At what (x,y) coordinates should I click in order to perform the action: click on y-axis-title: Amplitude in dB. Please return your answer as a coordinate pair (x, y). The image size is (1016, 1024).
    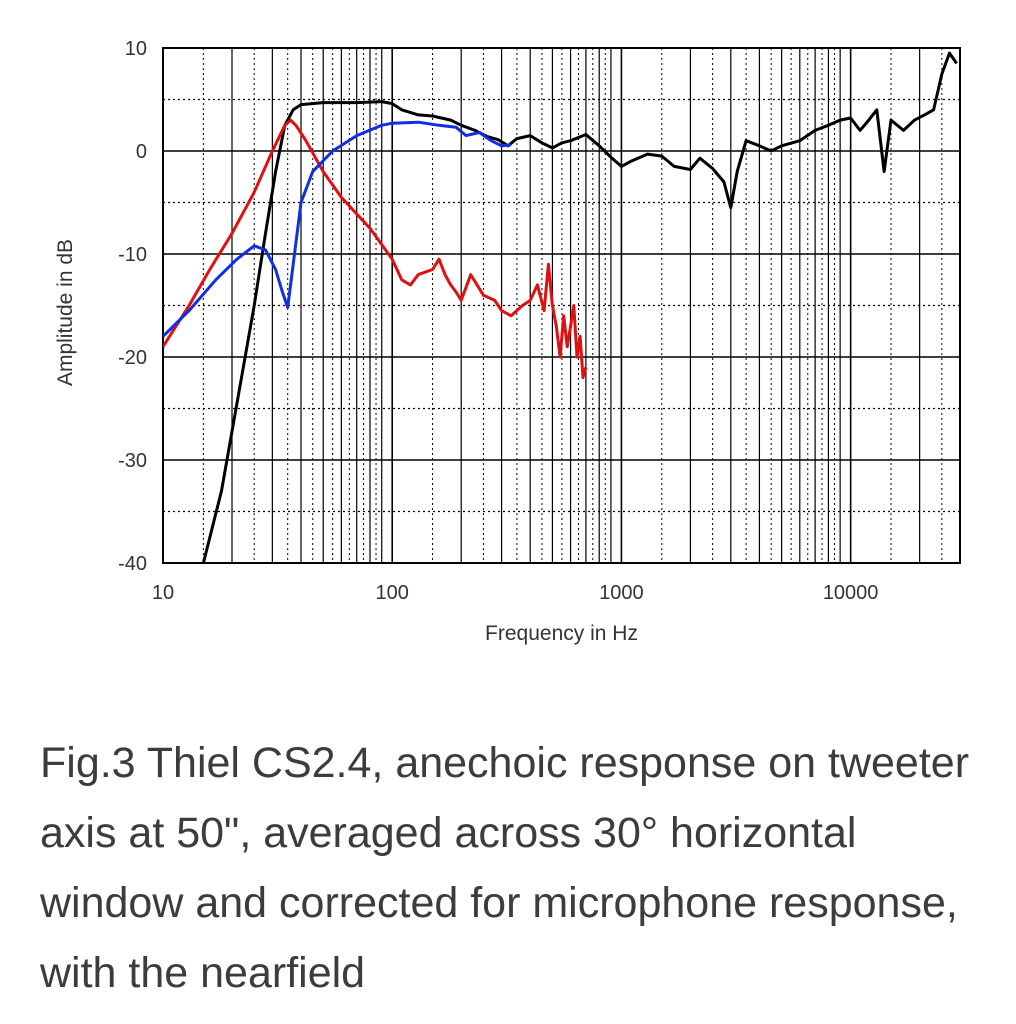
    Looking at the image, I should click on (65, 312).